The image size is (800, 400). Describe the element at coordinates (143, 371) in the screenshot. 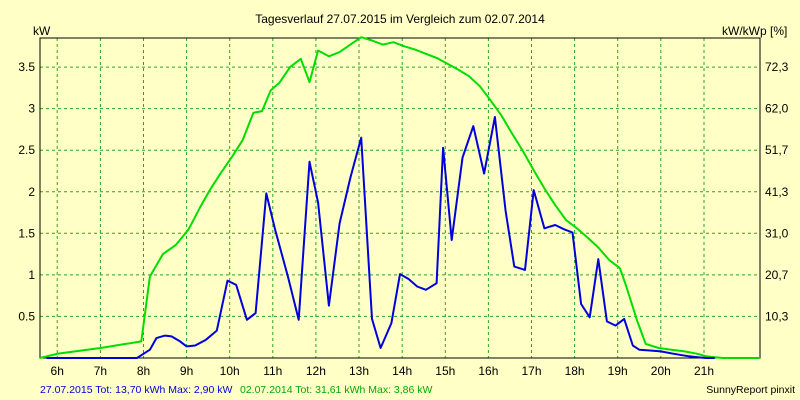

I see `x-tick-label: 8h` at that location.